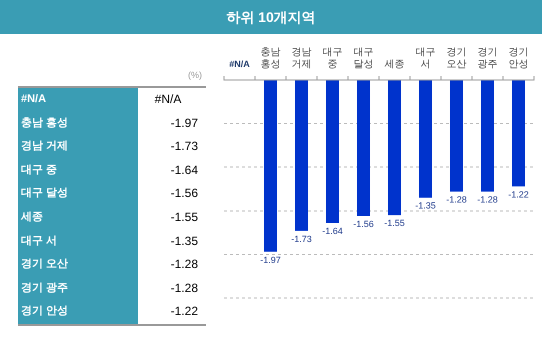 The image size is (542, 347). I want to click on text: -1.64, so click(184, 169).